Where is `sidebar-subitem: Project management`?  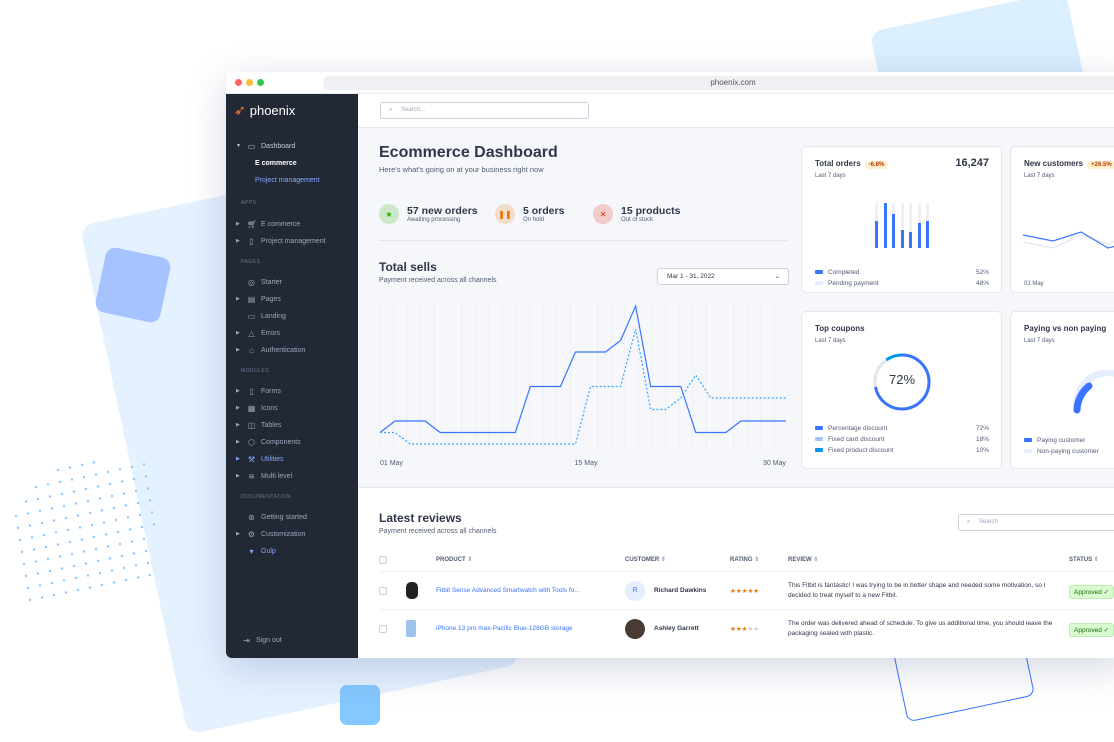 sidebar-subitem: Project management is located at coordinates (287, 180).